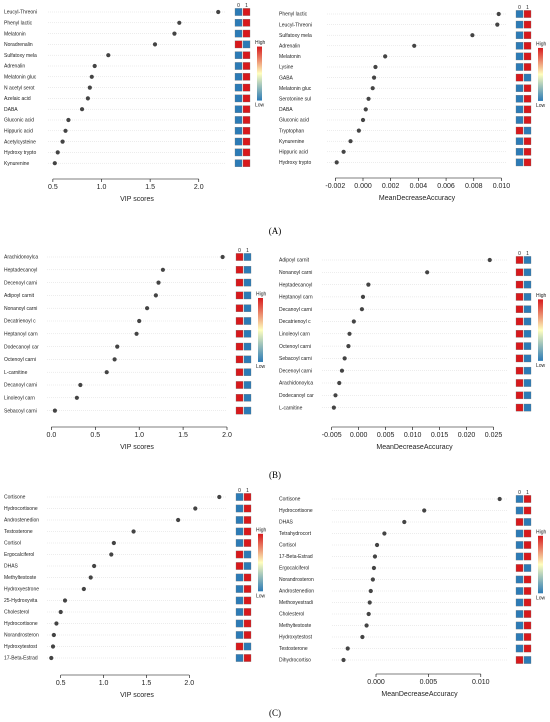 The image size is (550, 722). Describe the element at coordinates (137, 695) in the screenshot. I see `x-axis-title: VIP scores` at that location.